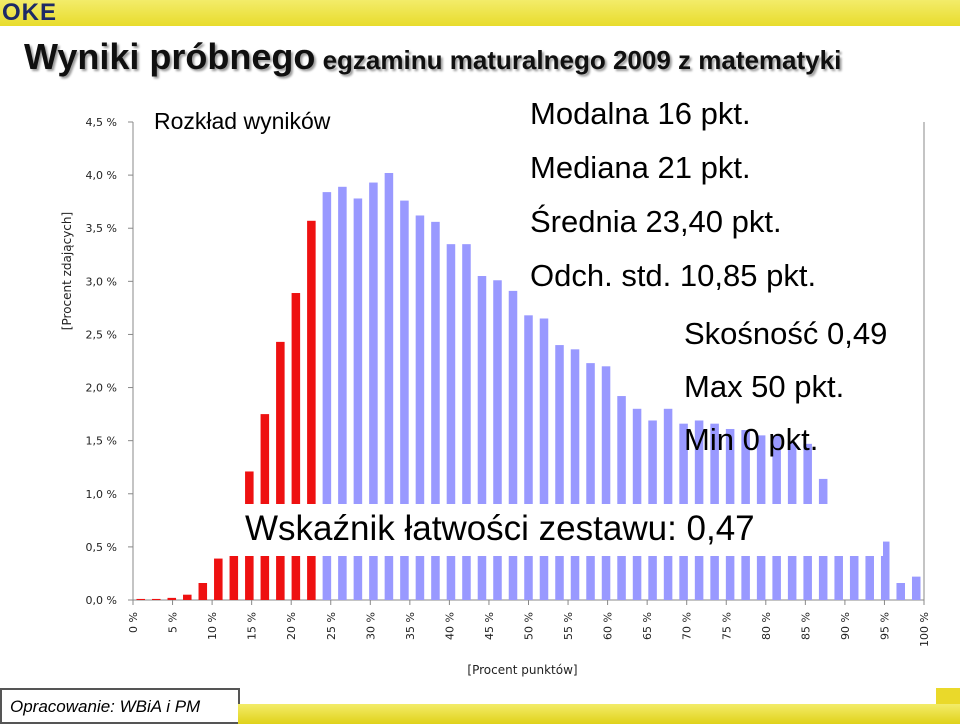  Describe the element at coordinates (173, 622) in the screenshot. I see `x-tick-label: 5 %` at that location.